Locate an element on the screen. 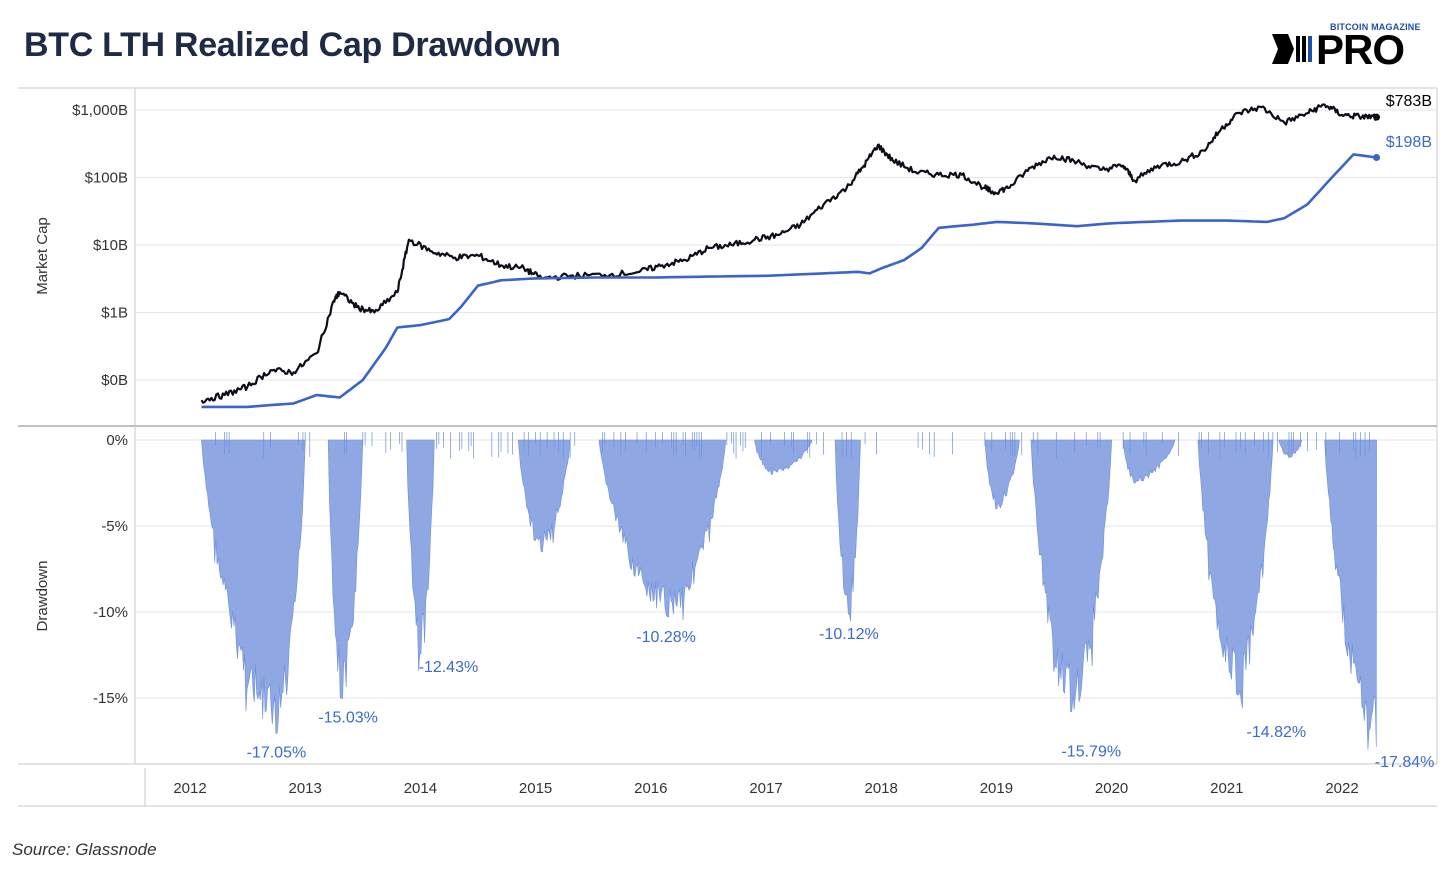 Image resolution: width=1456 pixels, height=874 pixels. xtick-label: 2016 is located at coordinates (650, 788).